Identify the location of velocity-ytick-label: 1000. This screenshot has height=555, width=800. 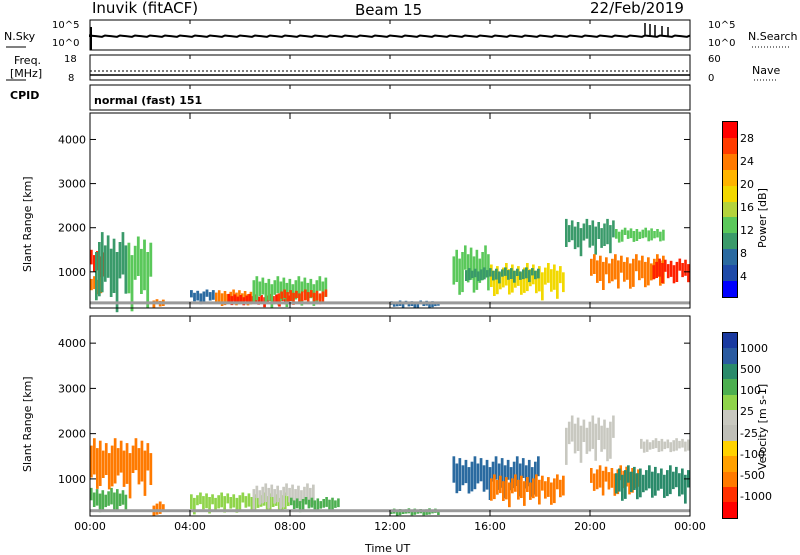
(72, 479).